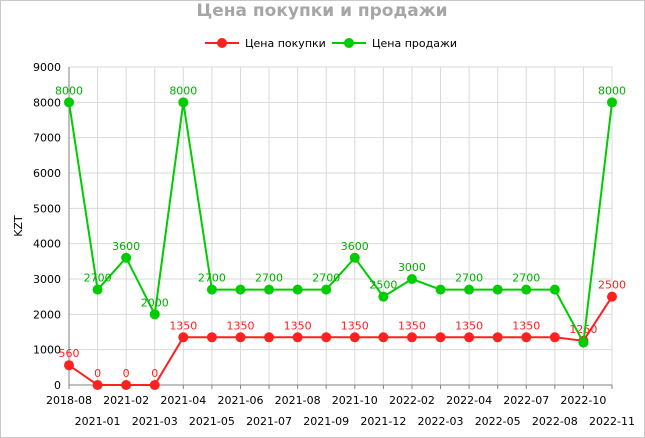 The width and height of the screenshot is (645, 438). I want to click on y-tick-label: 2000, so click(47, 314).